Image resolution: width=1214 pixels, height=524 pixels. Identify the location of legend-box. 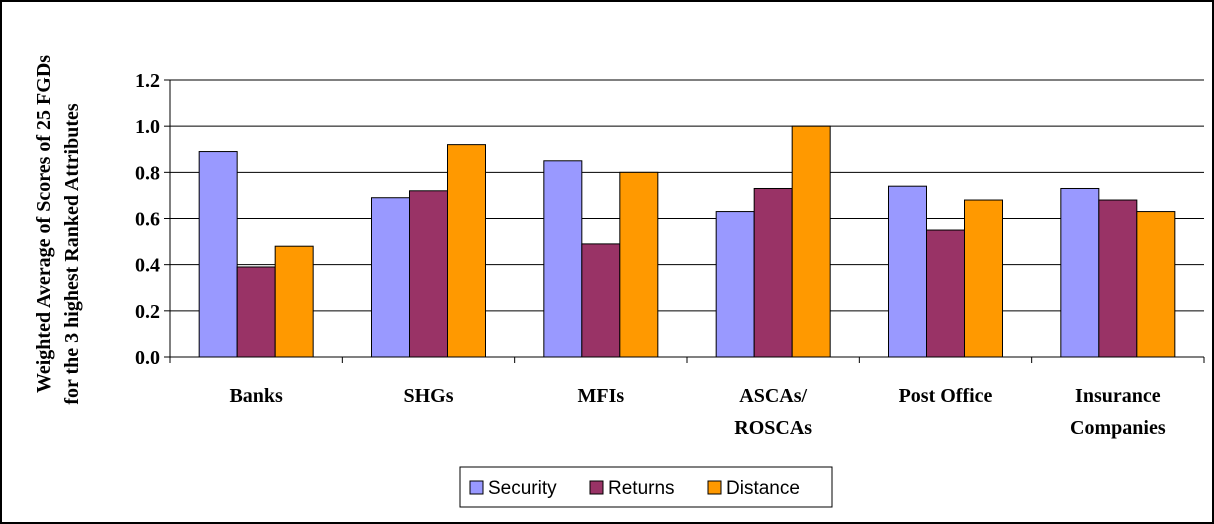
(646, 487).